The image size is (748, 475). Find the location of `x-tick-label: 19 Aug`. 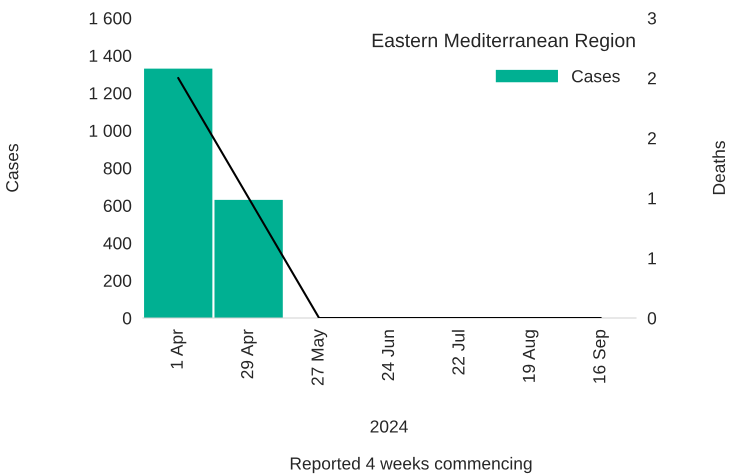

x-tick-label: 19 Aug is located at coordinates (530, 356).